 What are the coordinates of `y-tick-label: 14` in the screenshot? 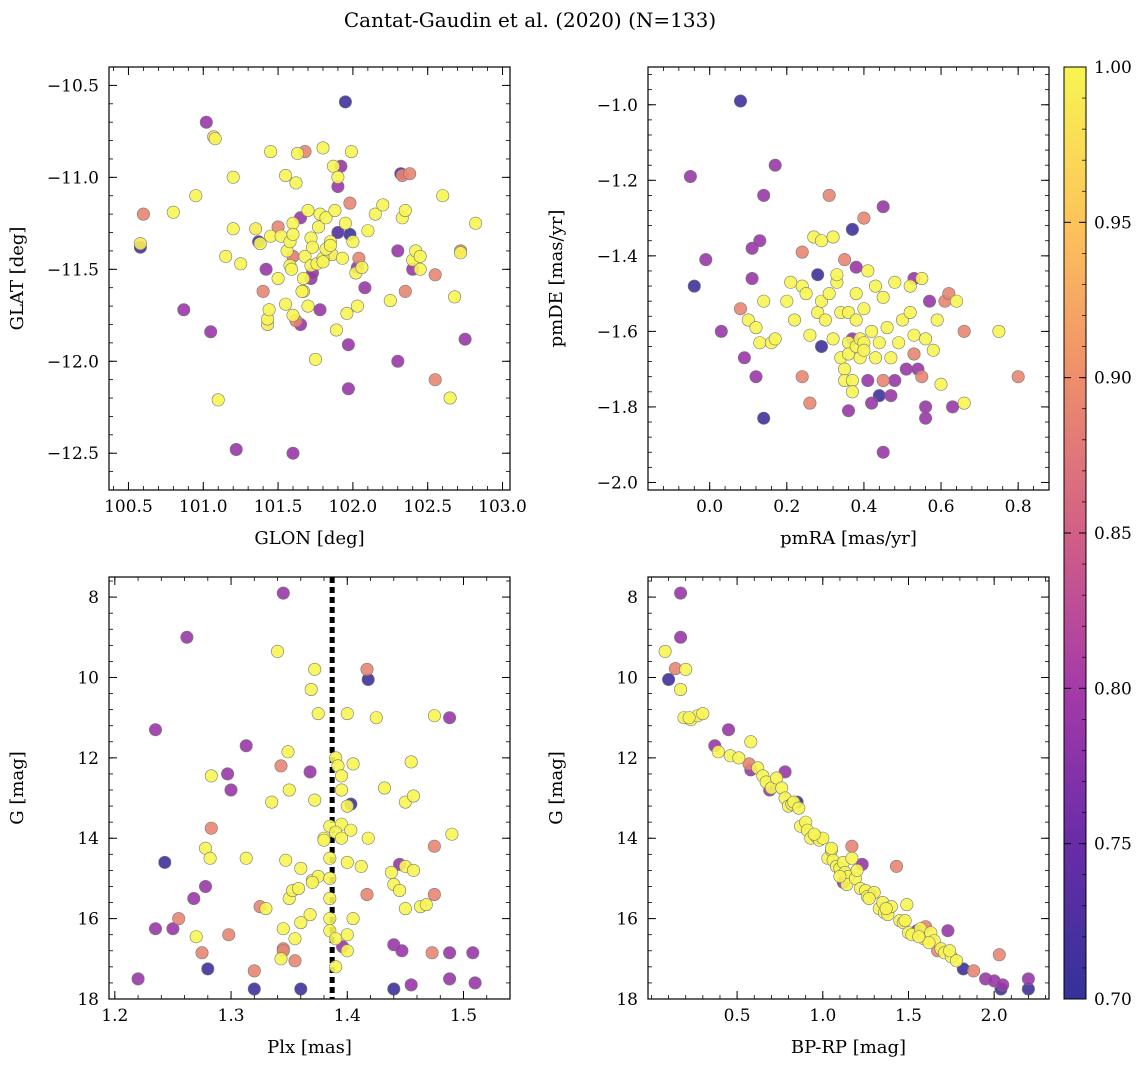 It's located at (627, 839).